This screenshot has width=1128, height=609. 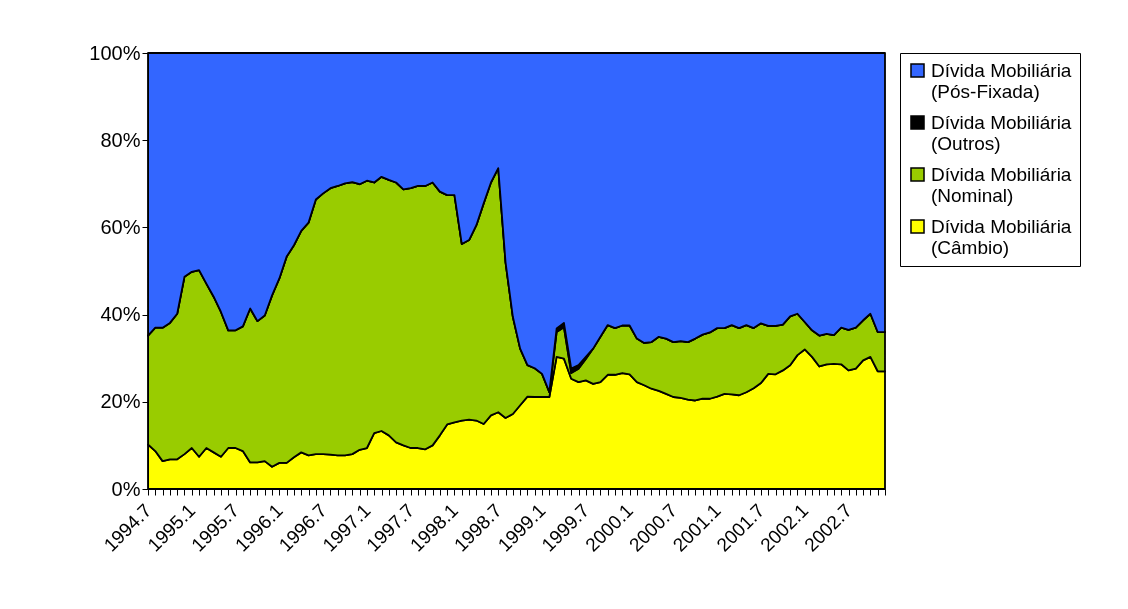 I want to click on legend-label: Dívida Mobiliária (Câmbio), so click(x=1001, y=236).